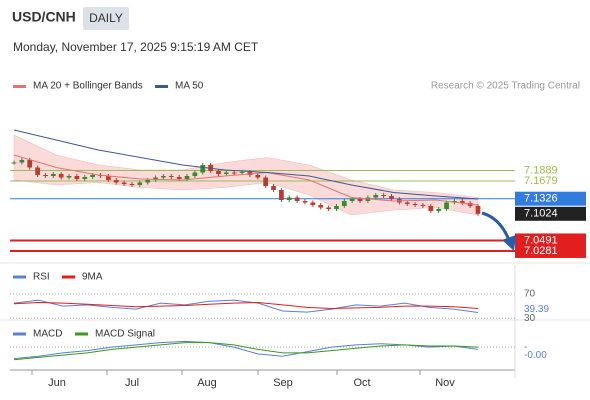 Image resolution: width=590 pixels, height=400 pixels. I want to click on x-tick-label: Aug, so click(207, 383).